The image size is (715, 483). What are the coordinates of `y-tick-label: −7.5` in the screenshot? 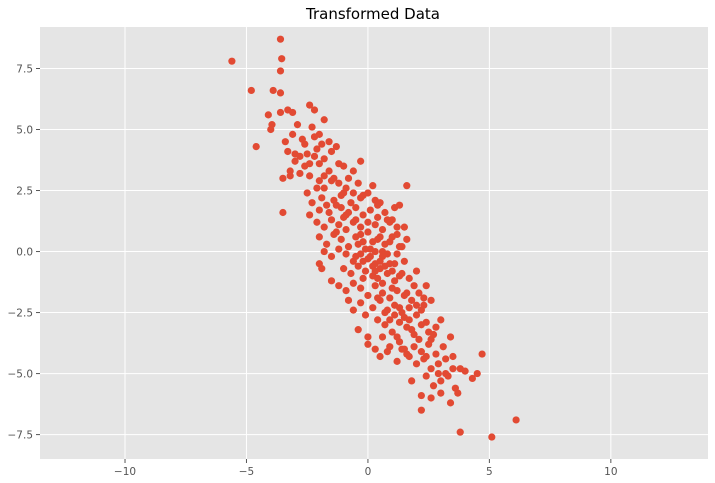 It's located at (21, 436).